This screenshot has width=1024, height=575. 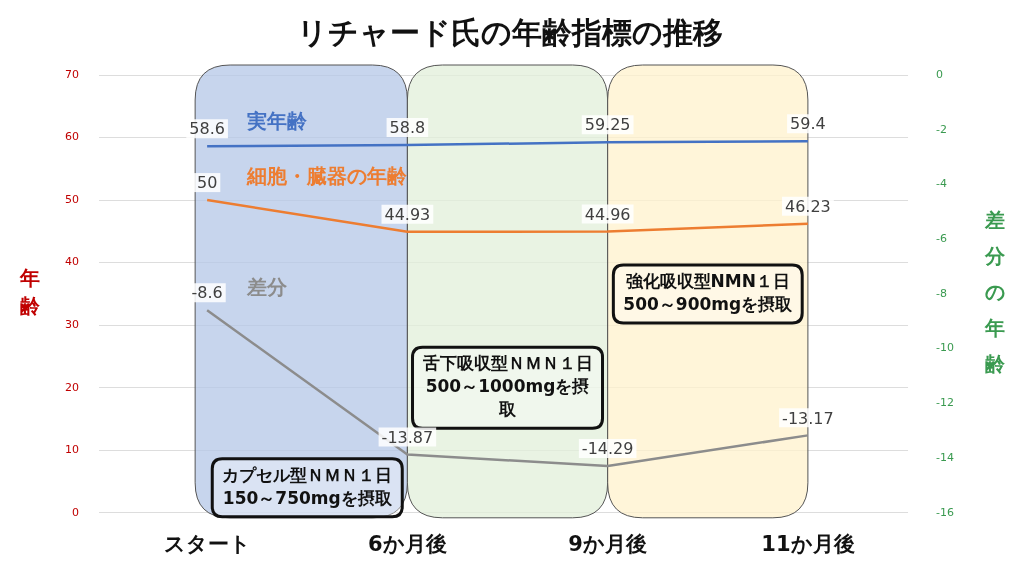 I want to click on data-label: 59.25, so click(x=607, y=125).